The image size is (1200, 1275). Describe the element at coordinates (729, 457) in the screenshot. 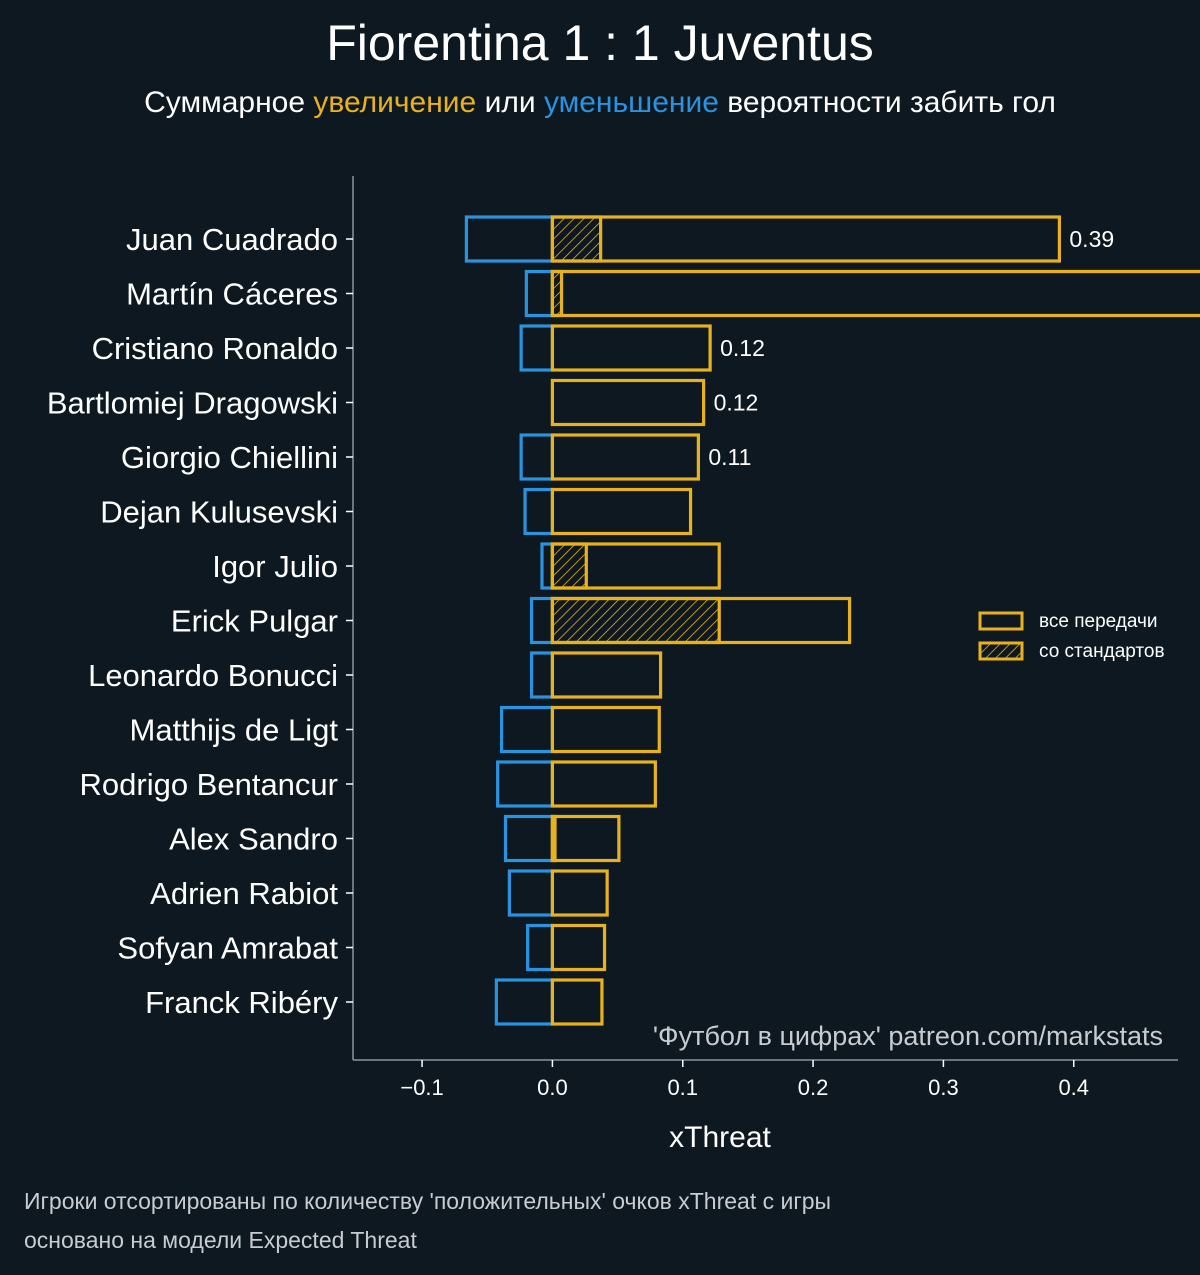

I see `bar-value-label: 0.11` at that location.